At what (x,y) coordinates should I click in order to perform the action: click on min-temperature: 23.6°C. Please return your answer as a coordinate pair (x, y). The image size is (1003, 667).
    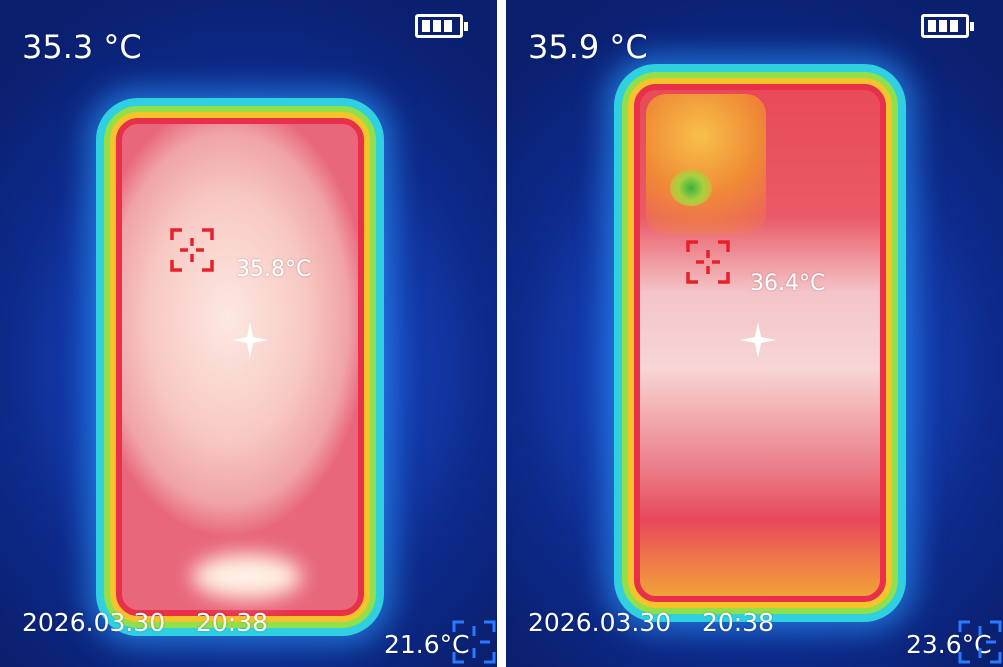
    Looking at the image, I should click on (949, 644).